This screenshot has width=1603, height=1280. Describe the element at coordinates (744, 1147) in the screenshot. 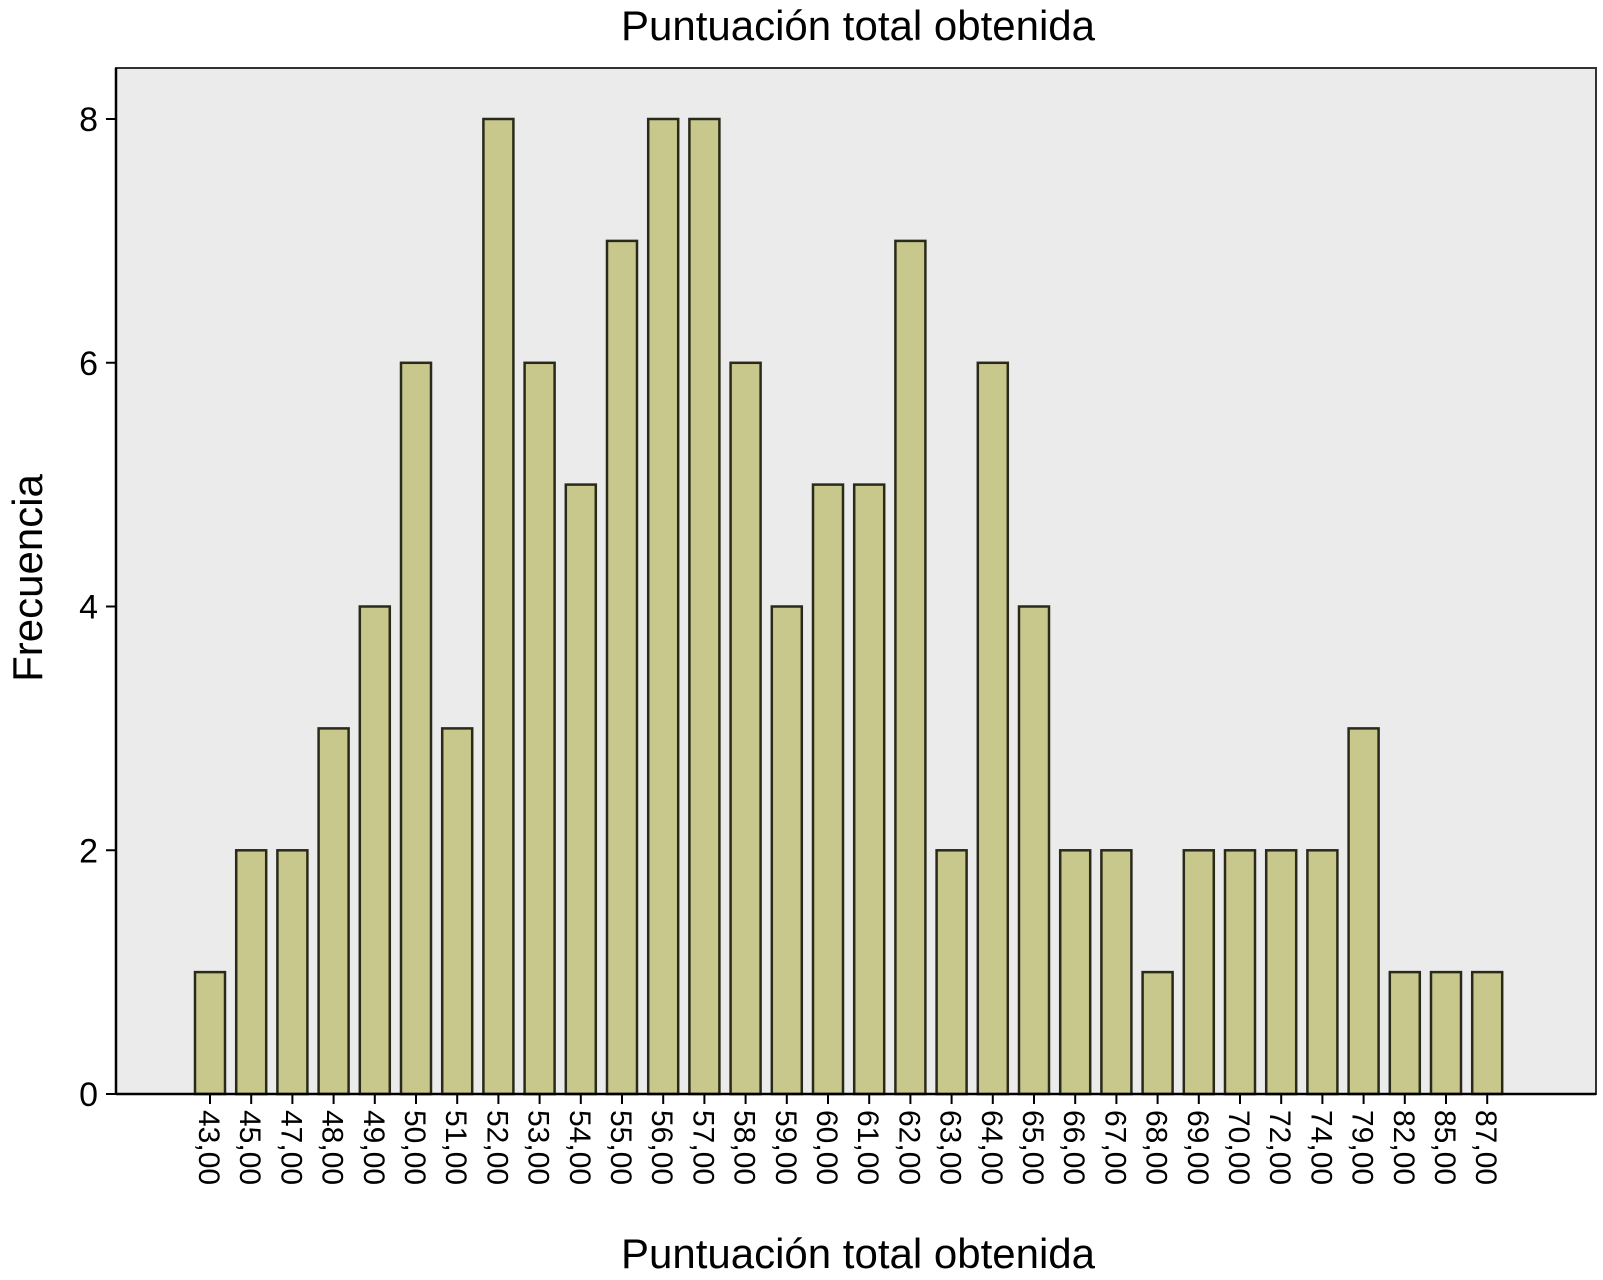

I see `x-tick-label: 58,00` at that location.